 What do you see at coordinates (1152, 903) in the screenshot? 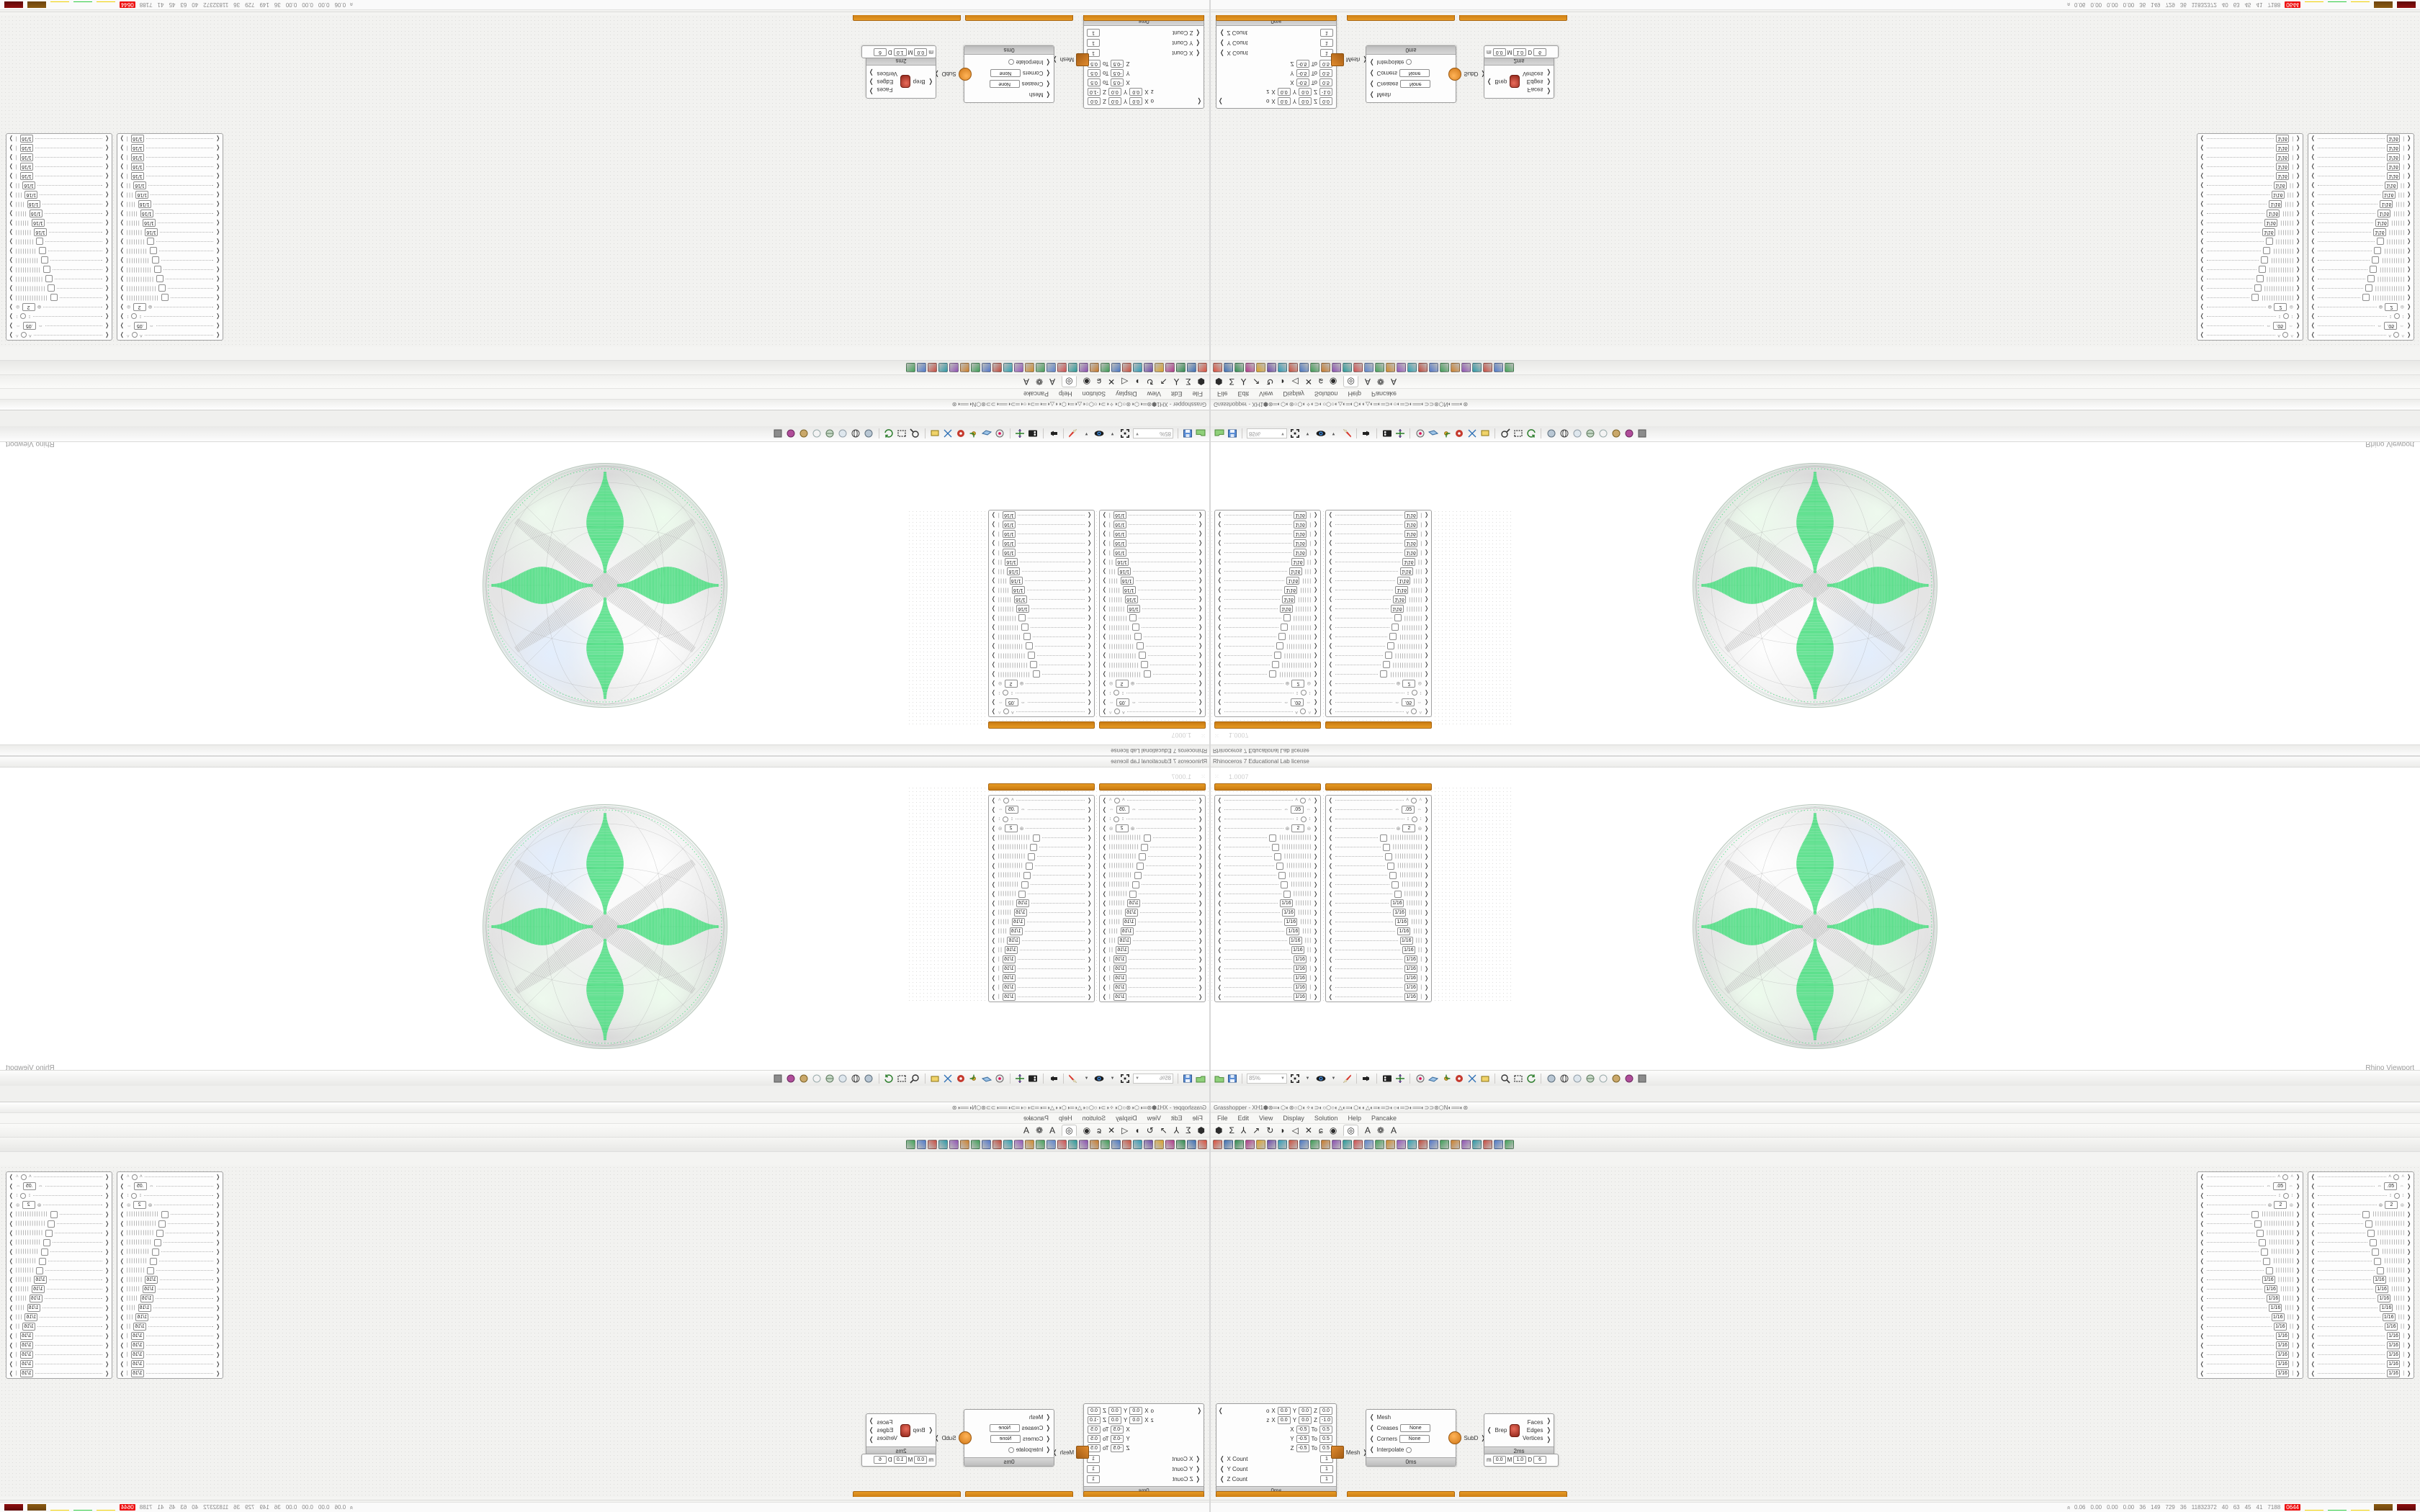
I see `panel-row: ❬ 1/16 ||||||| ❭` at bounding box center [1152, 903].